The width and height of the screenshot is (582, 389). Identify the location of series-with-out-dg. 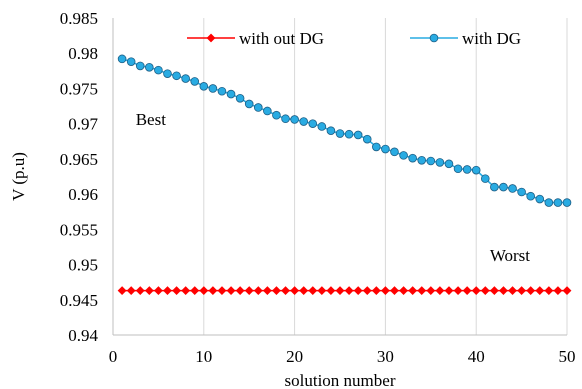
(344, 291).